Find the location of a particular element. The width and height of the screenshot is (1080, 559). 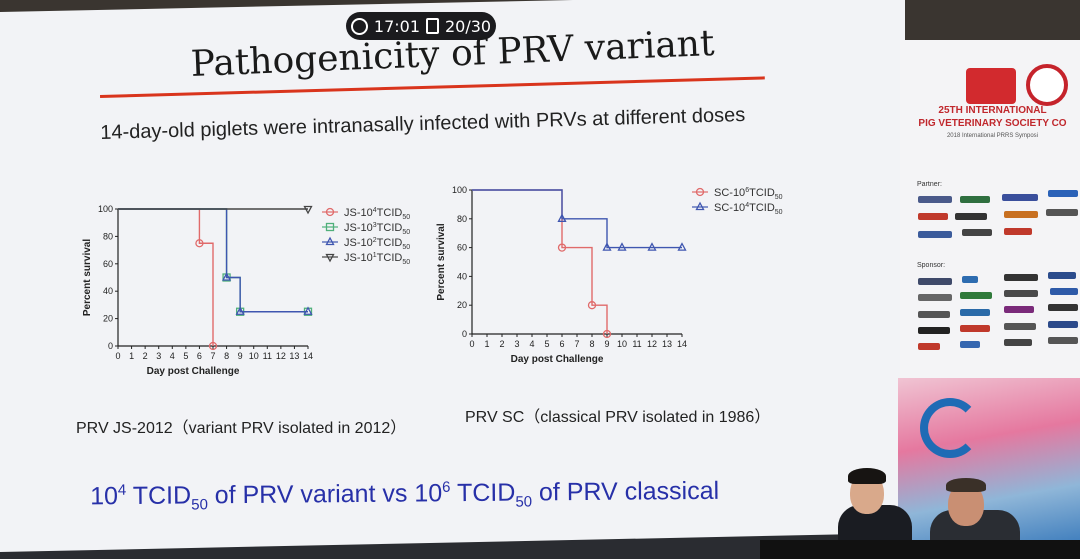

y-tick-label: 60 is located at coordinates (108, 264).